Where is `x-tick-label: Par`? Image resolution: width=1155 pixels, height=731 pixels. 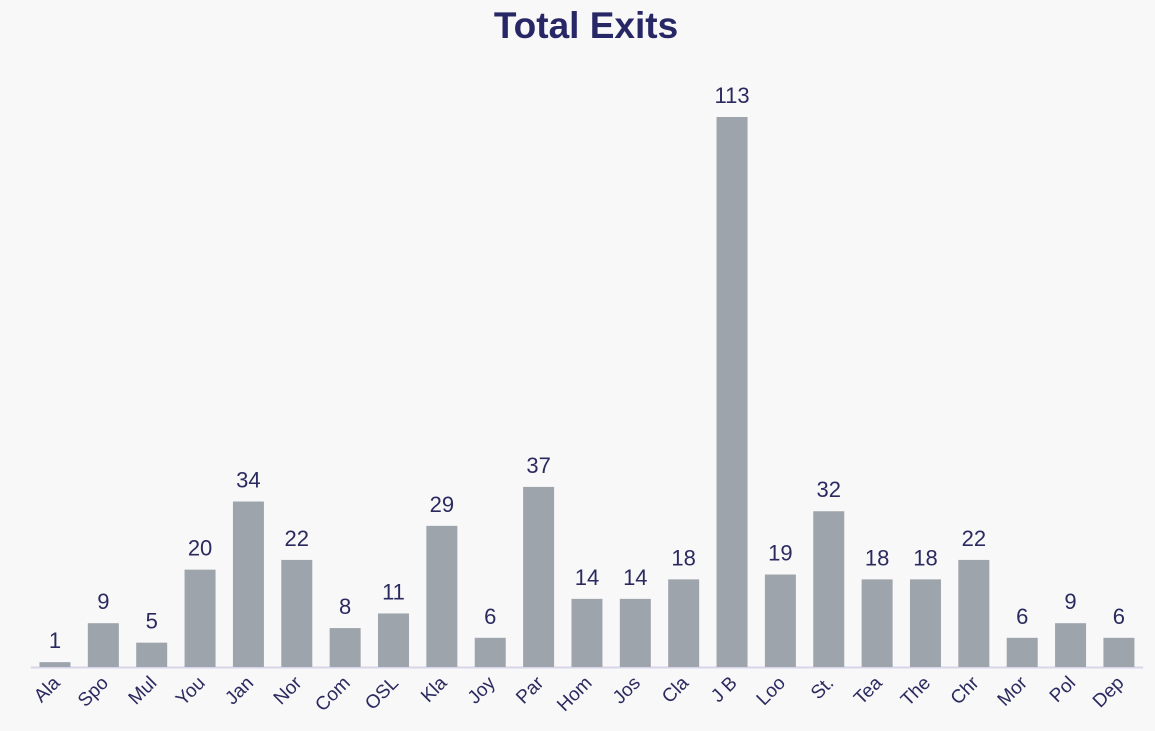 x-tick-label: Par is located at coordinates (530, 690).